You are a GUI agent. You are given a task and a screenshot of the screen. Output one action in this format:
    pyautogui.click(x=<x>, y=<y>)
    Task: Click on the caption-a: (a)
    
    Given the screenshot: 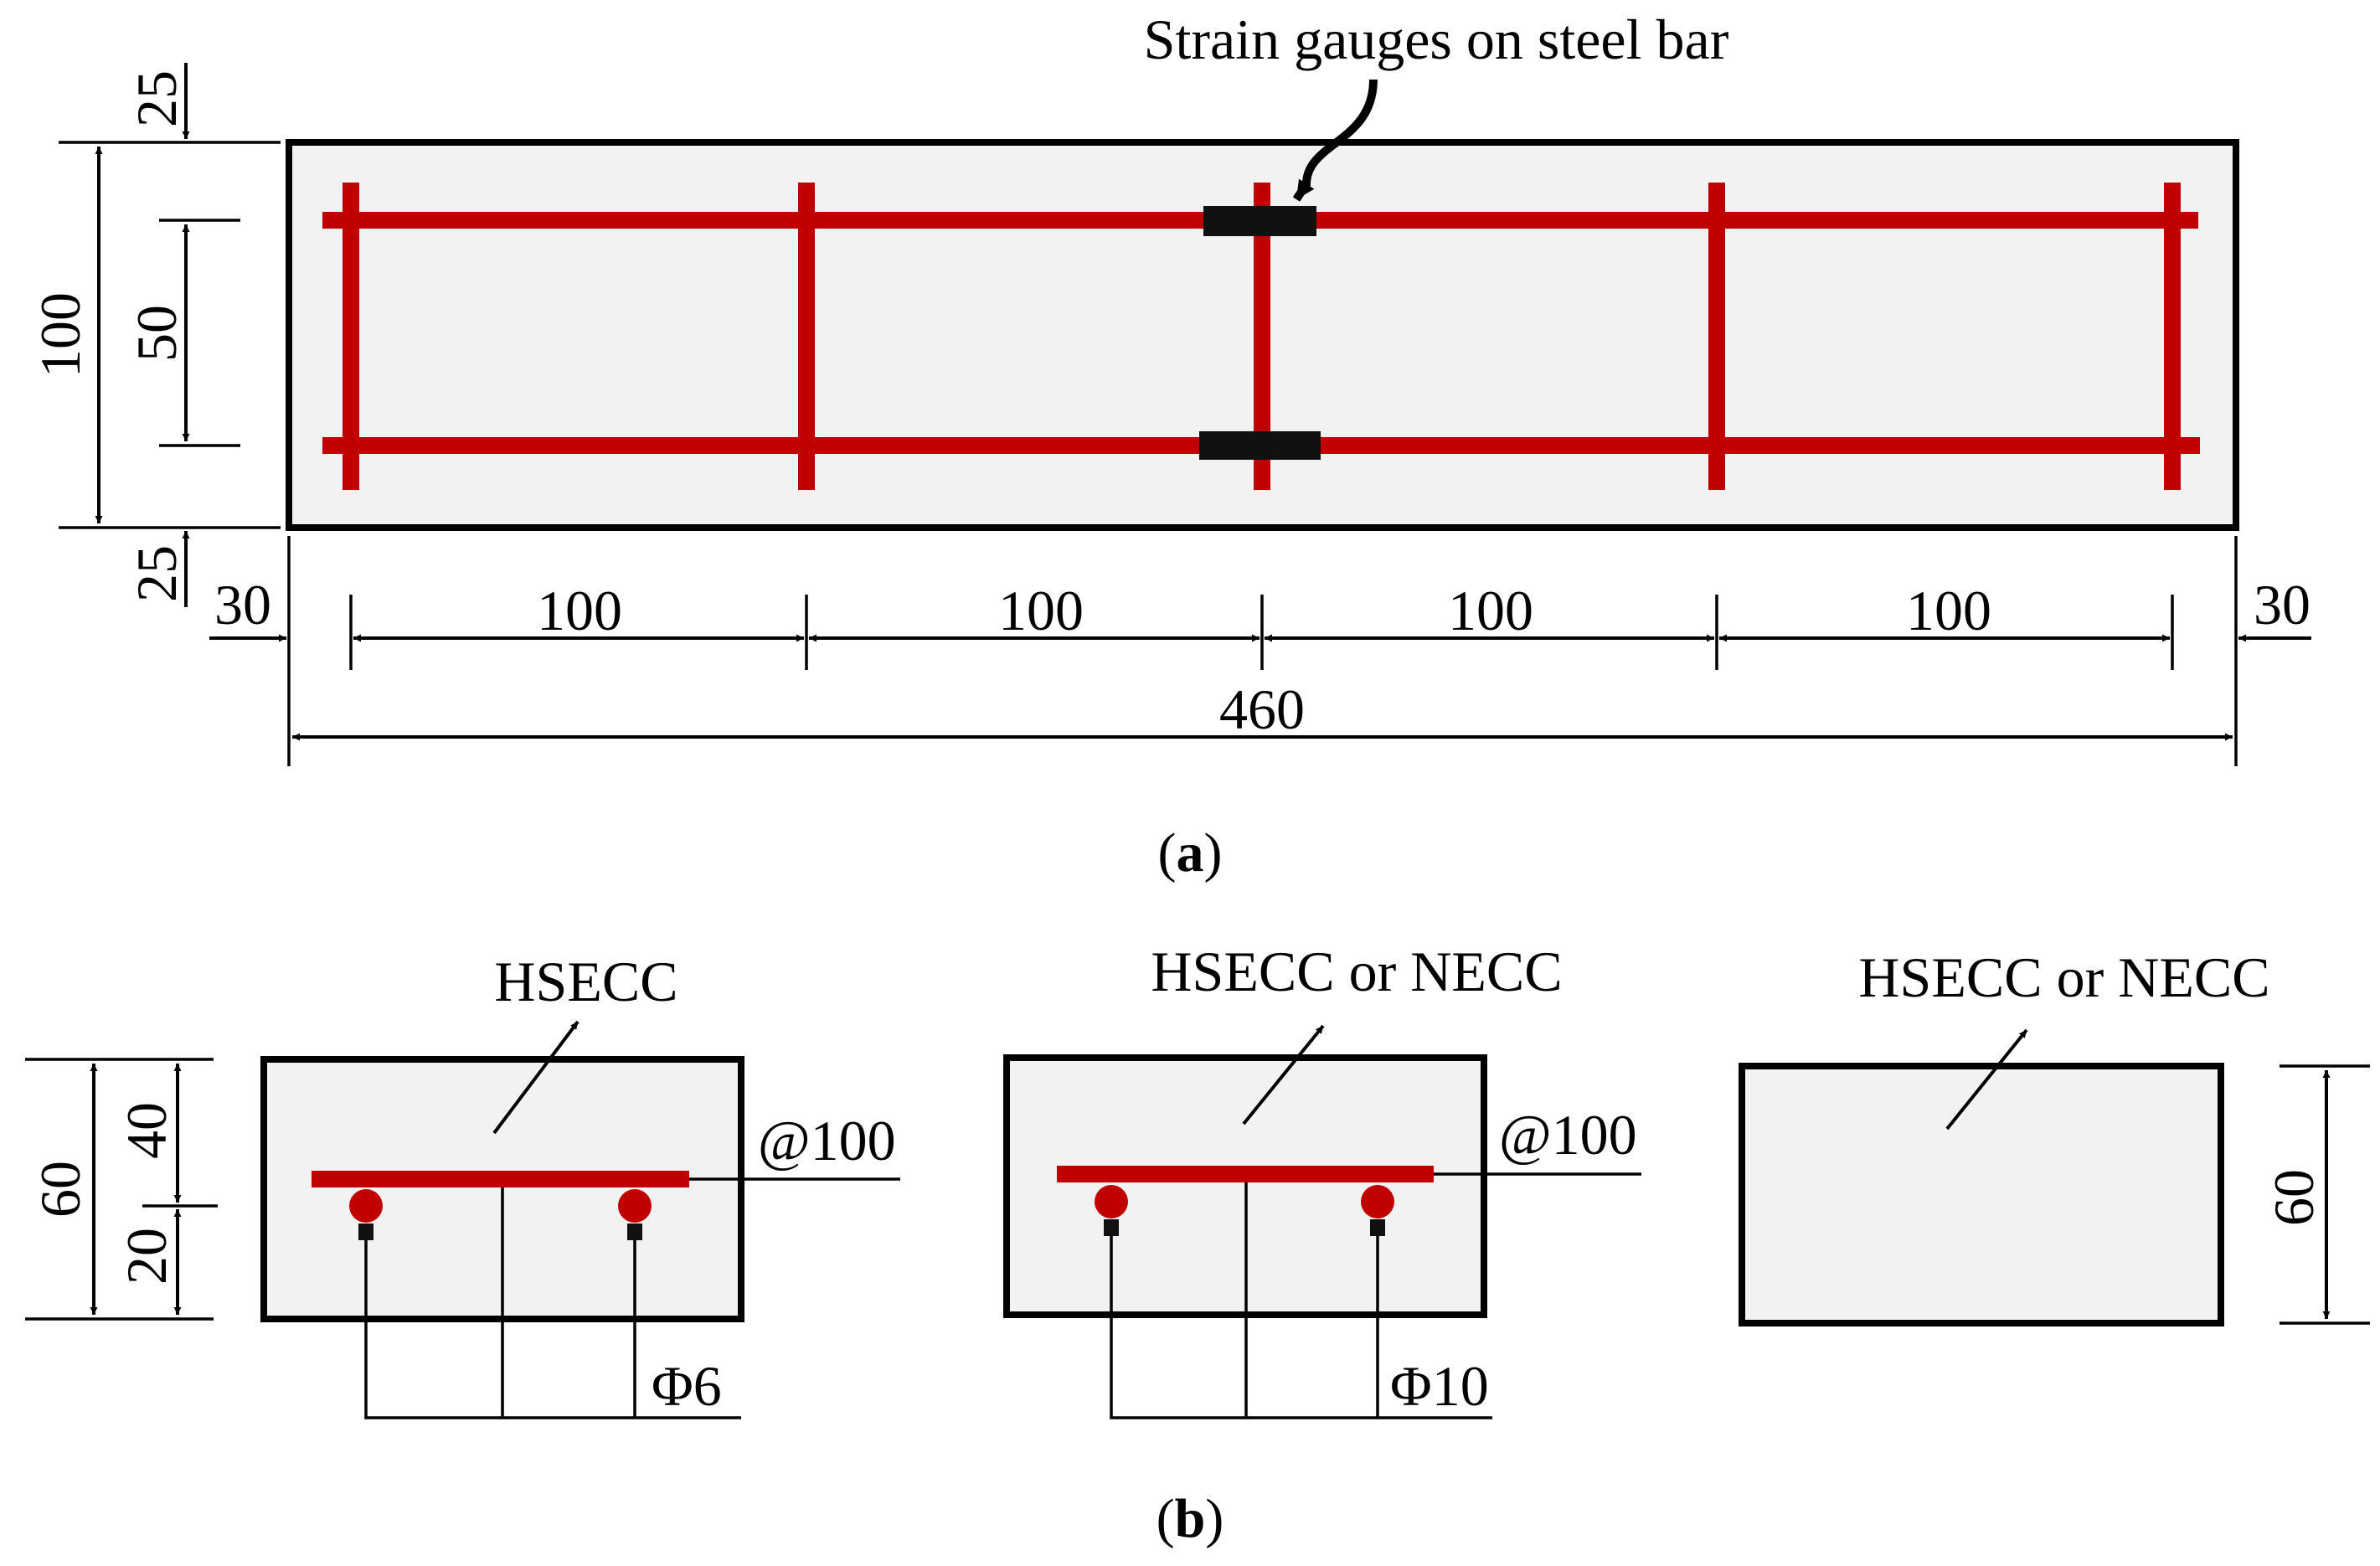 What is the action you would take?
    pyautogui.click(x=1190, y=852)
    